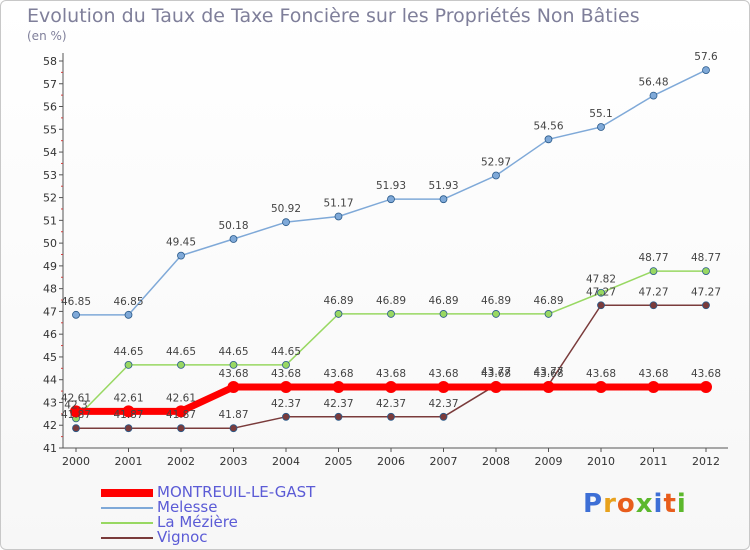  What do you see at coordinates (50, 152) in the screenshot?
I see `y-tick-label: 54` at bounding box center [50, 152].